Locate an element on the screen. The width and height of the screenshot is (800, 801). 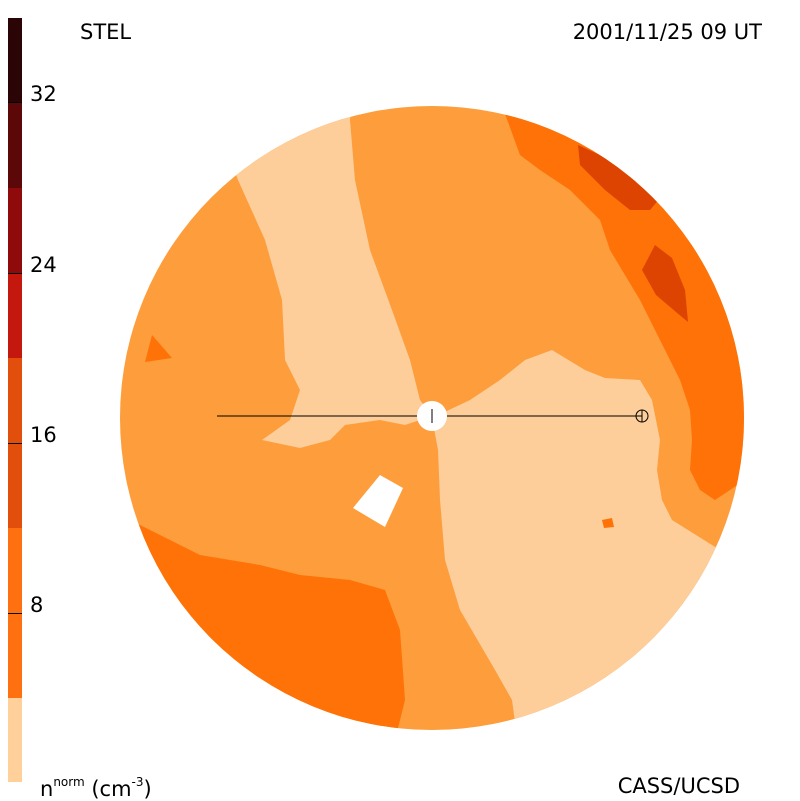
credit-label: CASS/UCSD is located at coordinates (678, 786).